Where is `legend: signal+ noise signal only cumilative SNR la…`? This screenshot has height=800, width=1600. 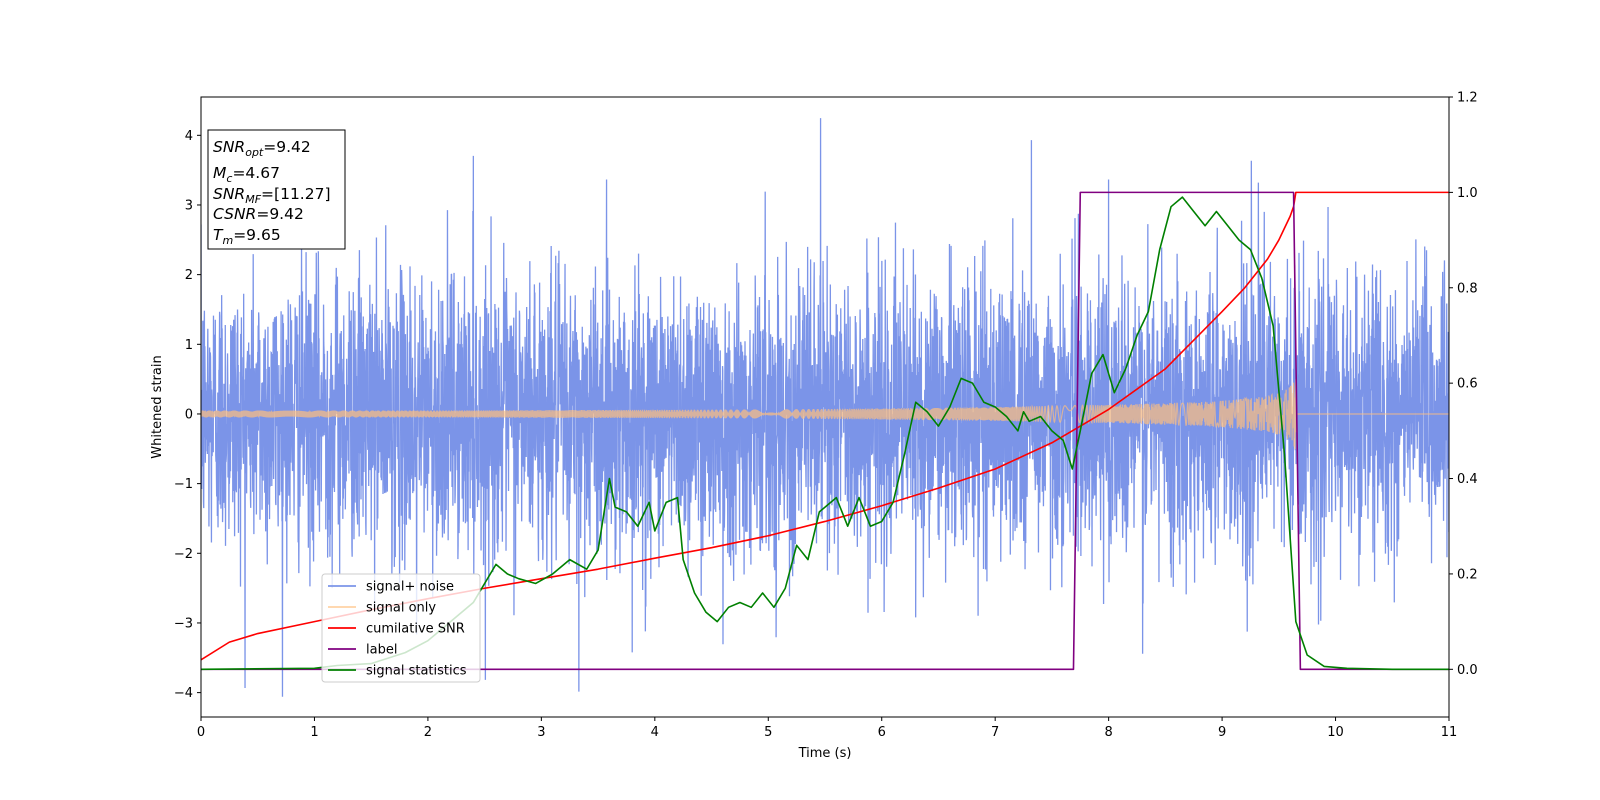 legend: signal+ noise signal only cumilative SNR la… is located at coordinates (401, 628).